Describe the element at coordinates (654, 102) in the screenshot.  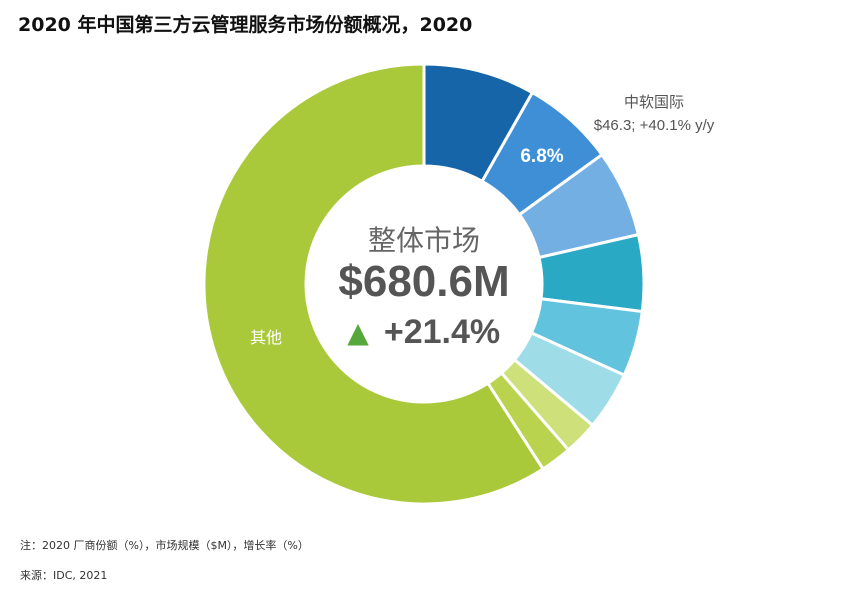
I see `callout-name: 中软国际` at that location.